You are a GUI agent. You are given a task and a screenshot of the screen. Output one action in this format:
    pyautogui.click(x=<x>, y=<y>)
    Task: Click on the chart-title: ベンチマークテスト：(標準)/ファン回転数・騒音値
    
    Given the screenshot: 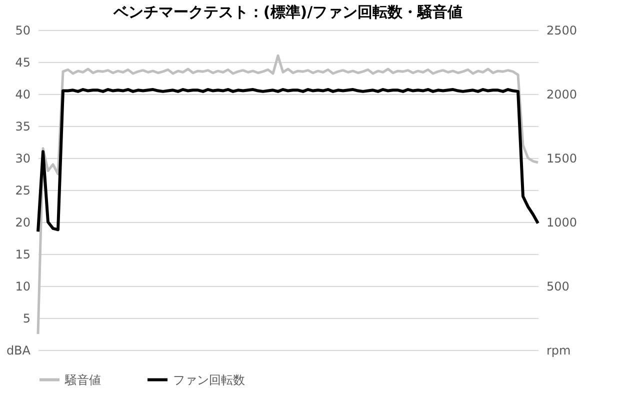 What is the action you would take?
    pyautogui.click(x=287, y=12)
    